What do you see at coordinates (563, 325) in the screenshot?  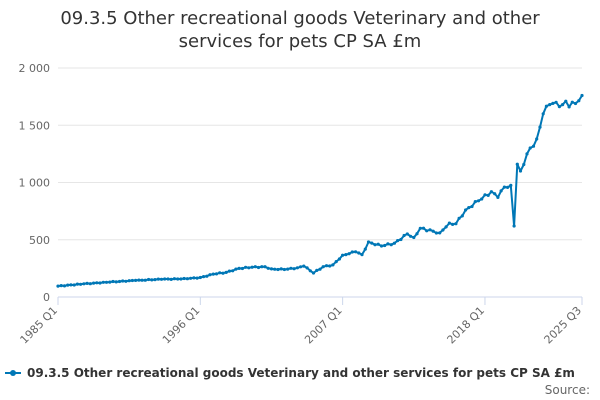 I see `x-tick-label: 2025 Q3` at bounding box center [563, 325].